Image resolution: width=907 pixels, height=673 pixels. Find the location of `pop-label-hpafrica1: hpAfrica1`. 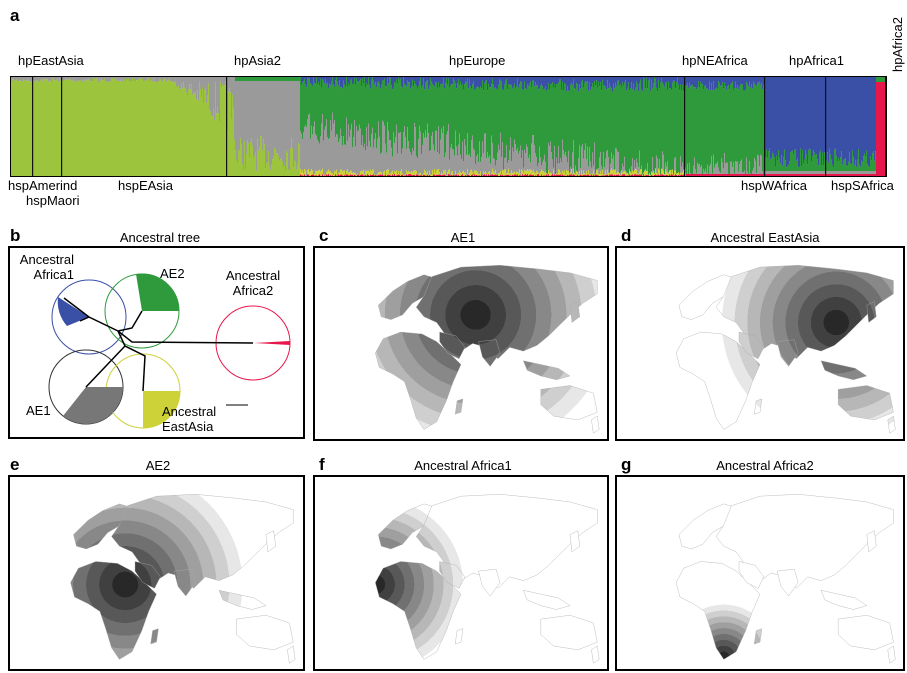

pop-label-hpafrica1: hpAfrica1 is located at coordinates (816, 60).